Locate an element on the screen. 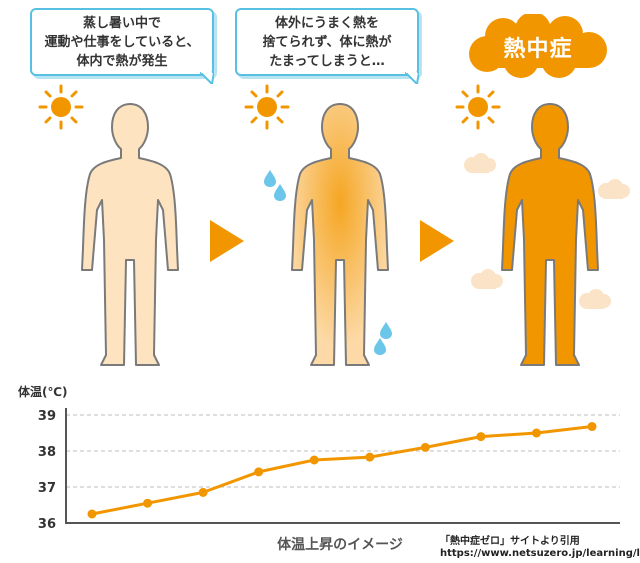  heatstroke-cloud-icon is located at coordinates (538, 46).